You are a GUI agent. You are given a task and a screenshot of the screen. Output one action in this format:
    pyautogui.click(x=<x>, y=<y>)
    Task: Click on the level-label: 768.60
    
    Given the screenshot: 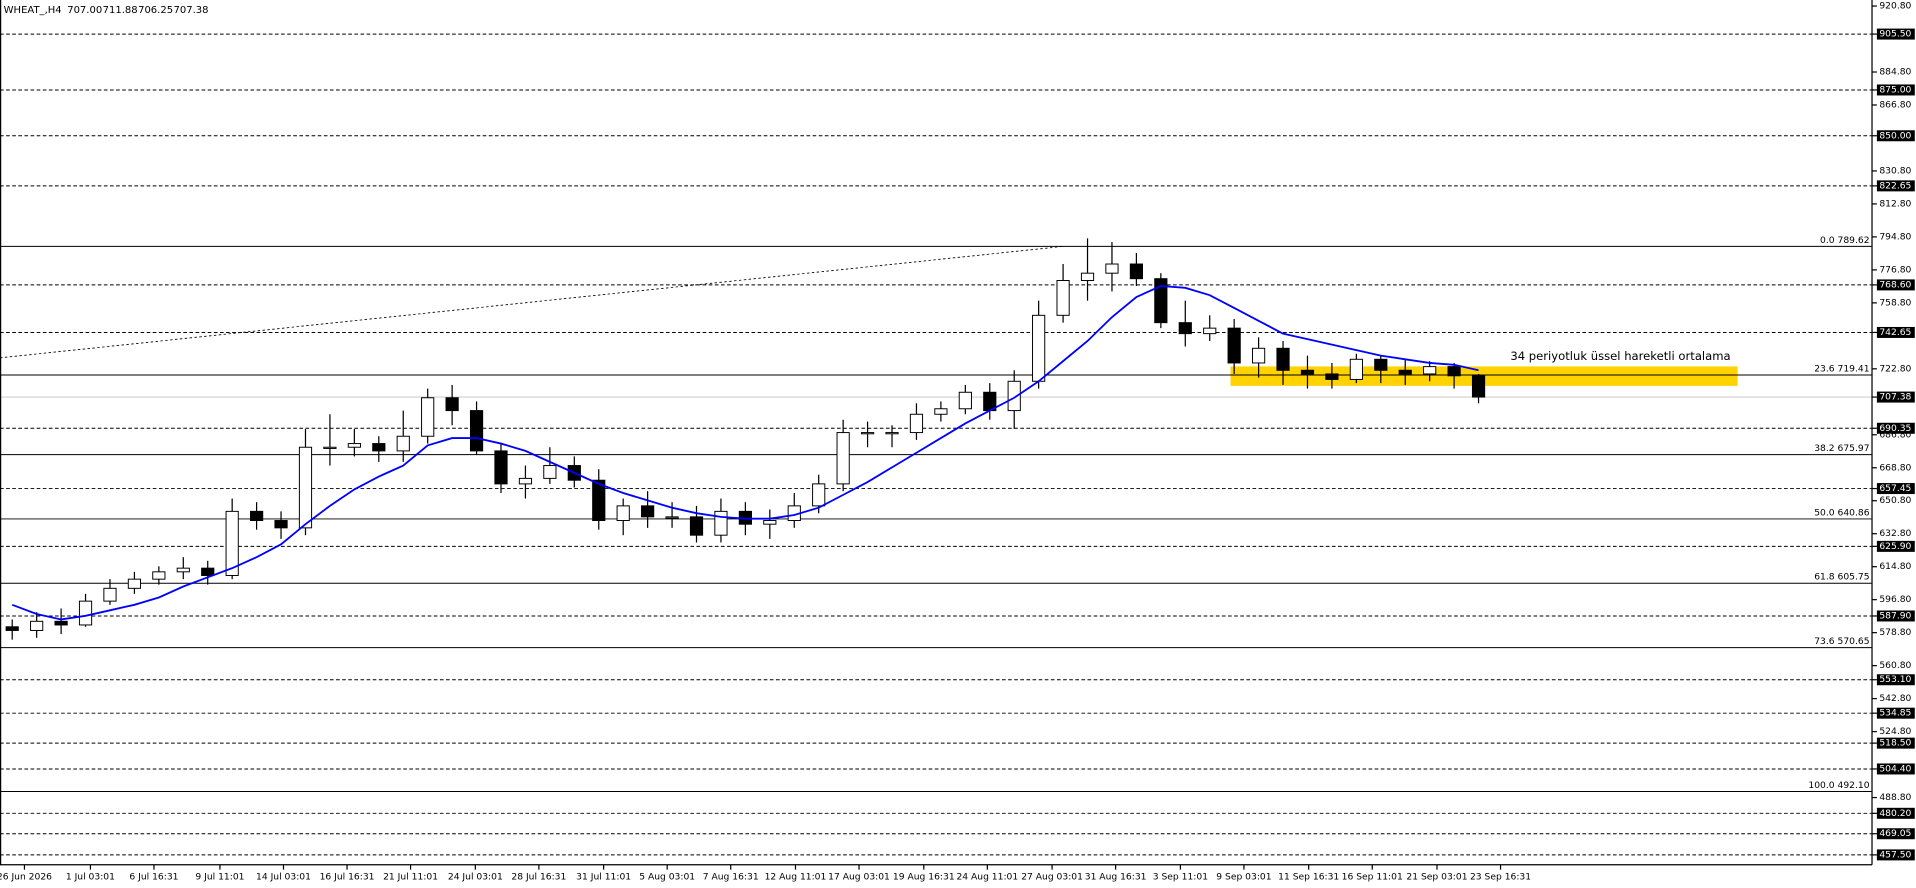 What is the action you would take?
    pyautogui.click(x=1895, y=284)
    